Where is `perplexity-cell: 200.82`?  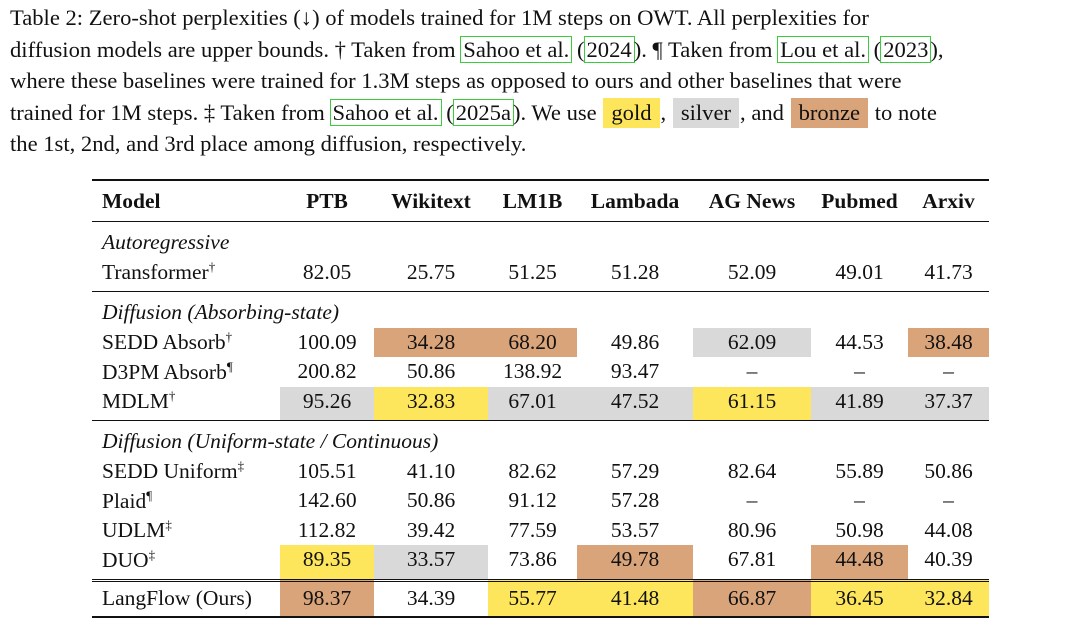 perplexity-cell: 200.82 is located at coordinates (327, 371).